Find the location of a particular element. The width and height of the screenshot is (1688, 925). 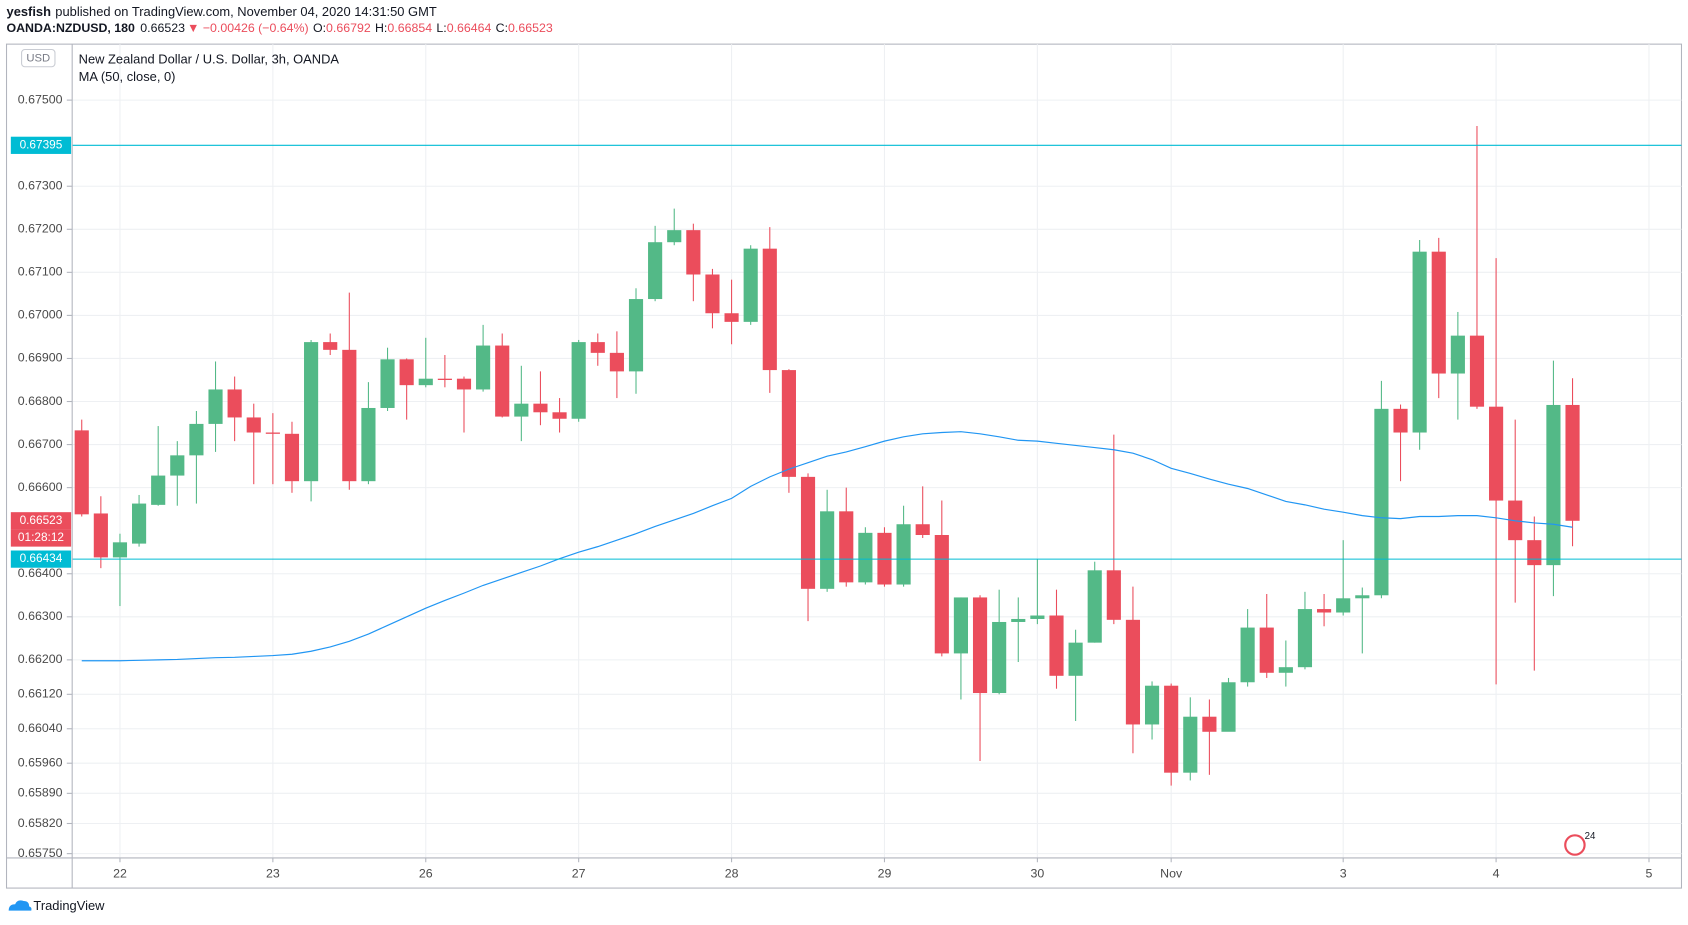

y-tick-label: 0.66600 is located at coordinates (40, 487).